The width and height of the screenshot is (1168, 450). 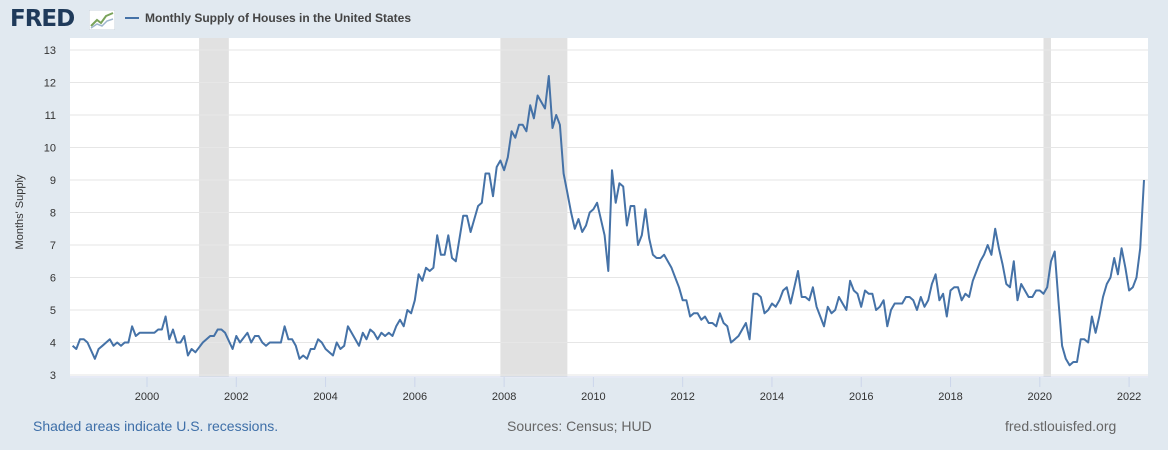 I want to click on fred-logo: FRED, so click(x=42, y=19).